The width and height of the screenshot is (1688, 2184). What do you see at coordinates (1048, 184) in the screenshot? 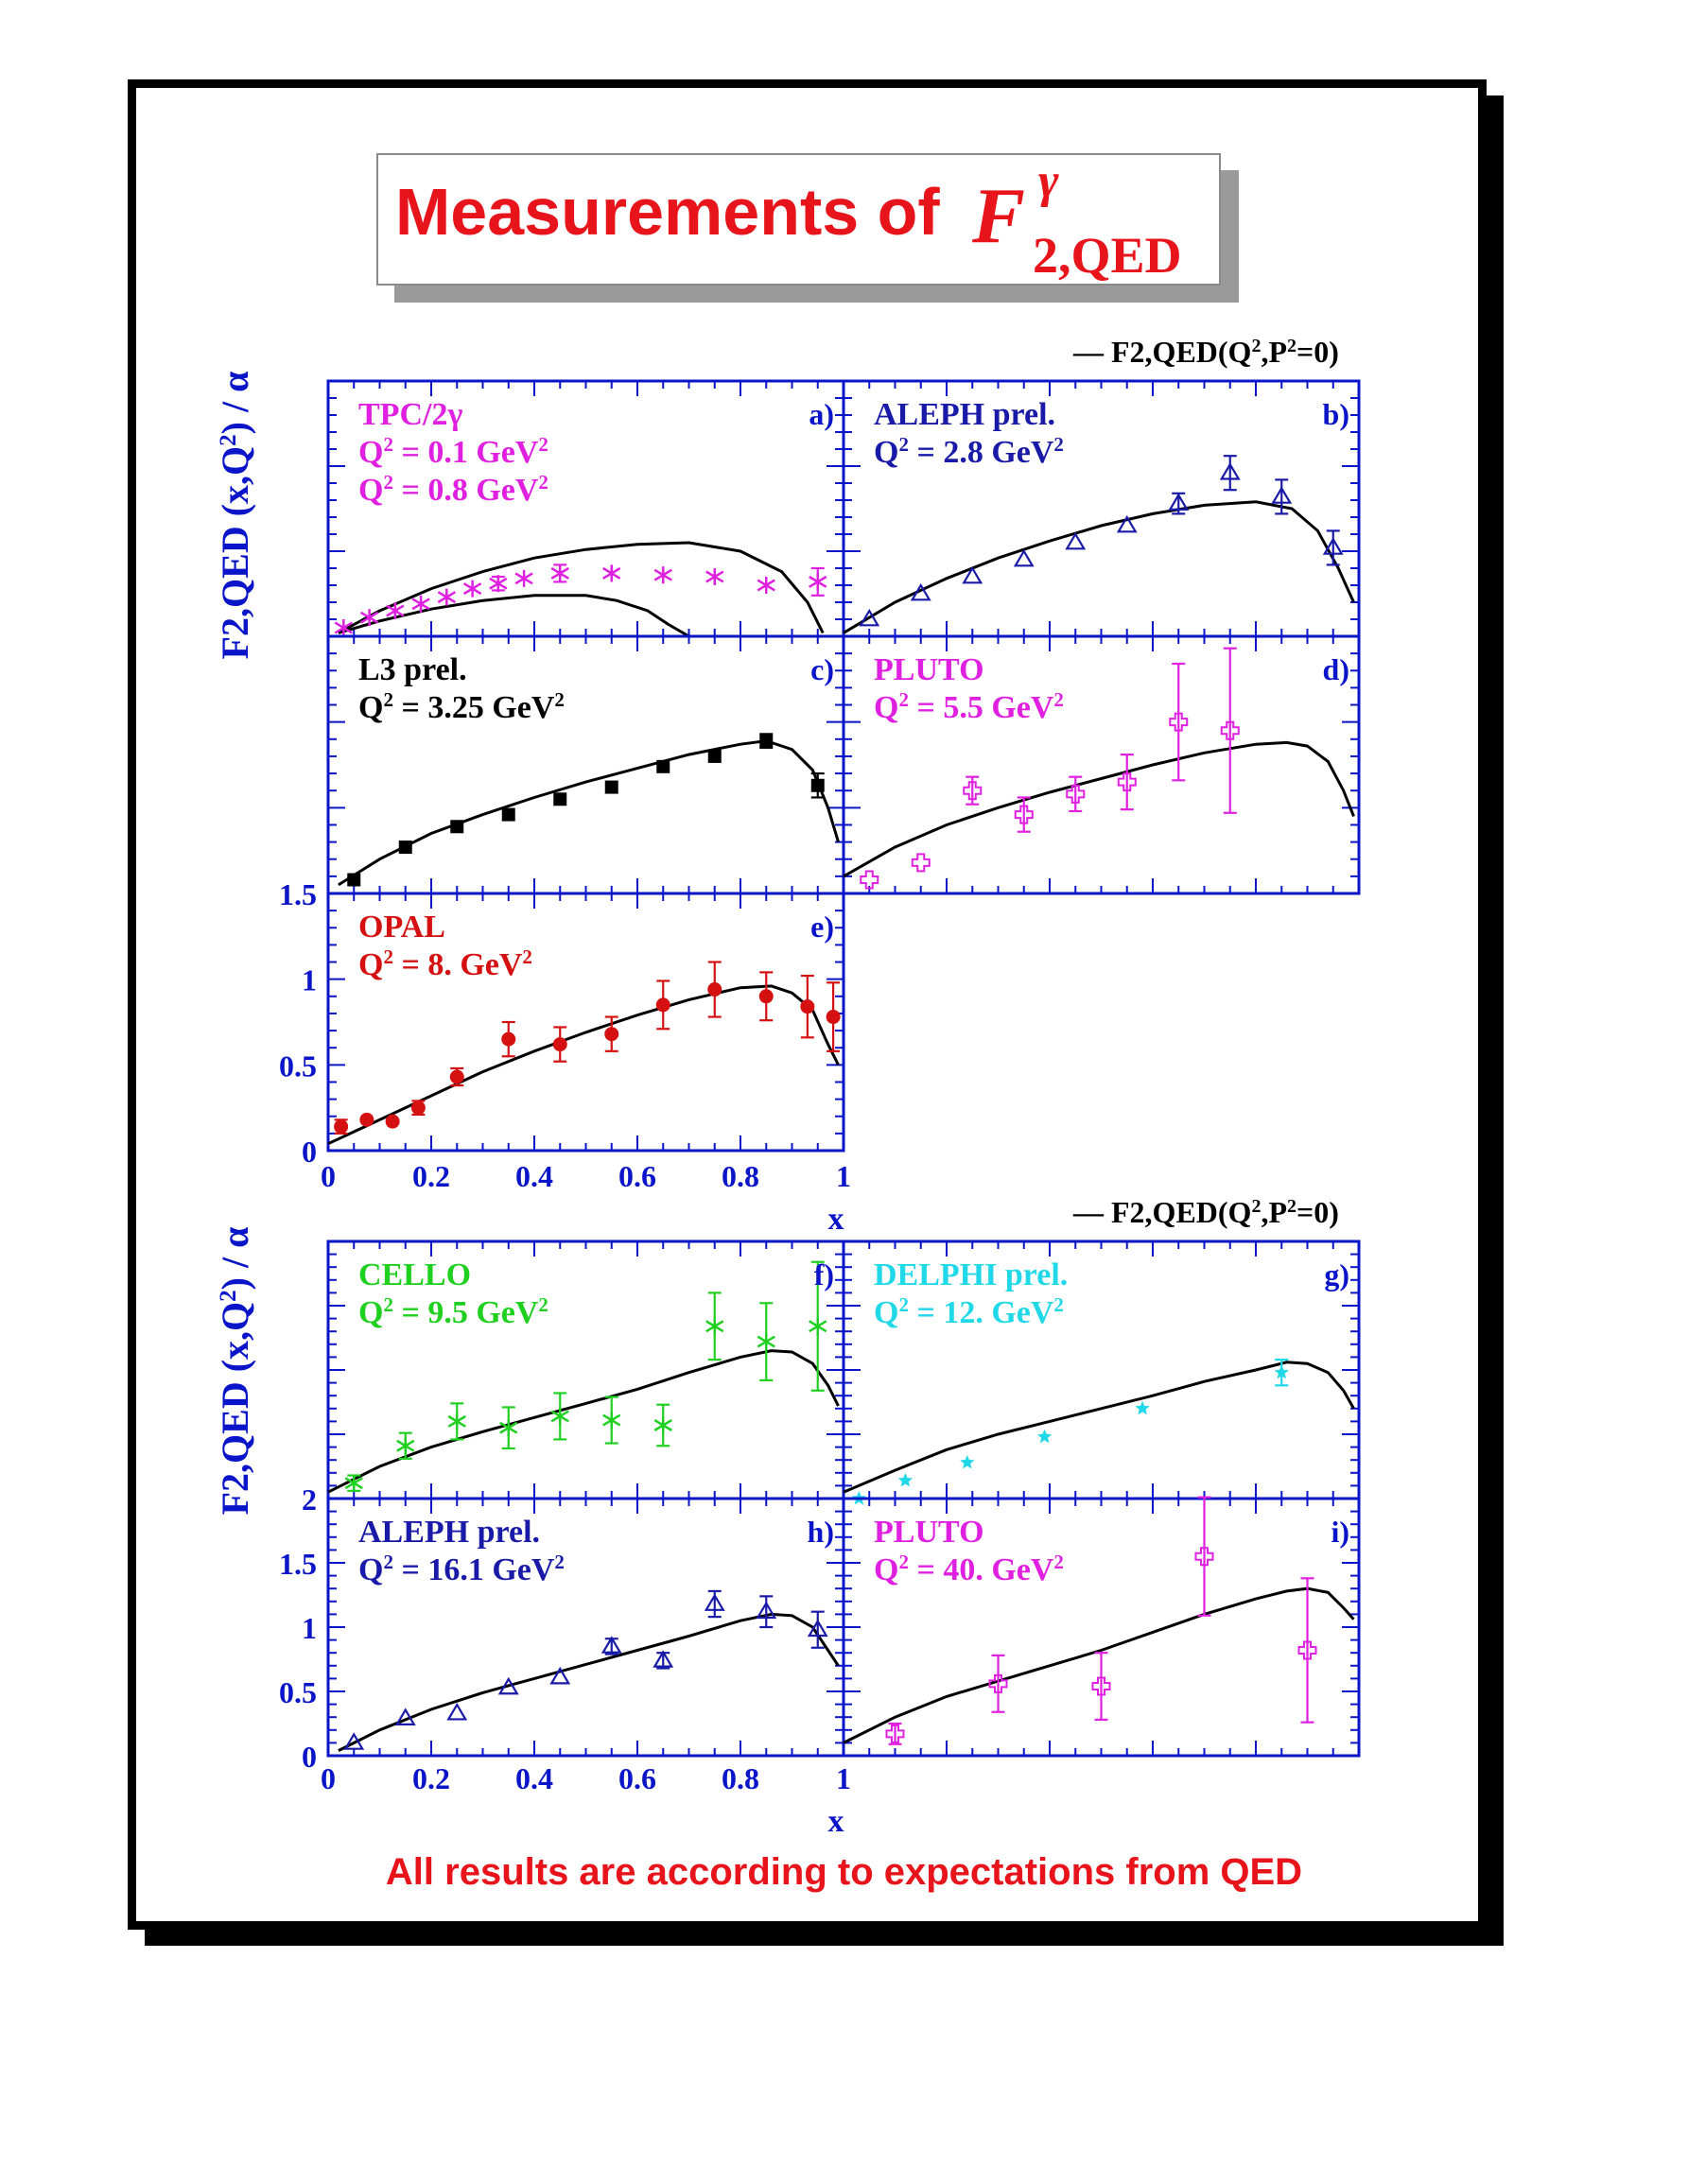
I see `title-superscript: γ` at bounding box center [1048, 184].